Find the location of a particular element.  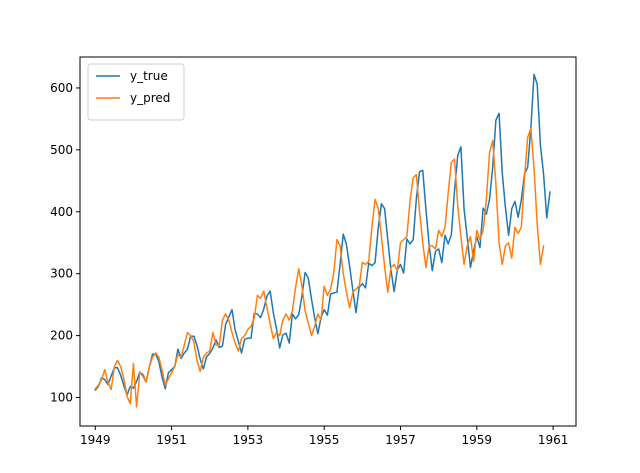

legend-label-y-pred: y_pred is located at coordinates (150, 98).